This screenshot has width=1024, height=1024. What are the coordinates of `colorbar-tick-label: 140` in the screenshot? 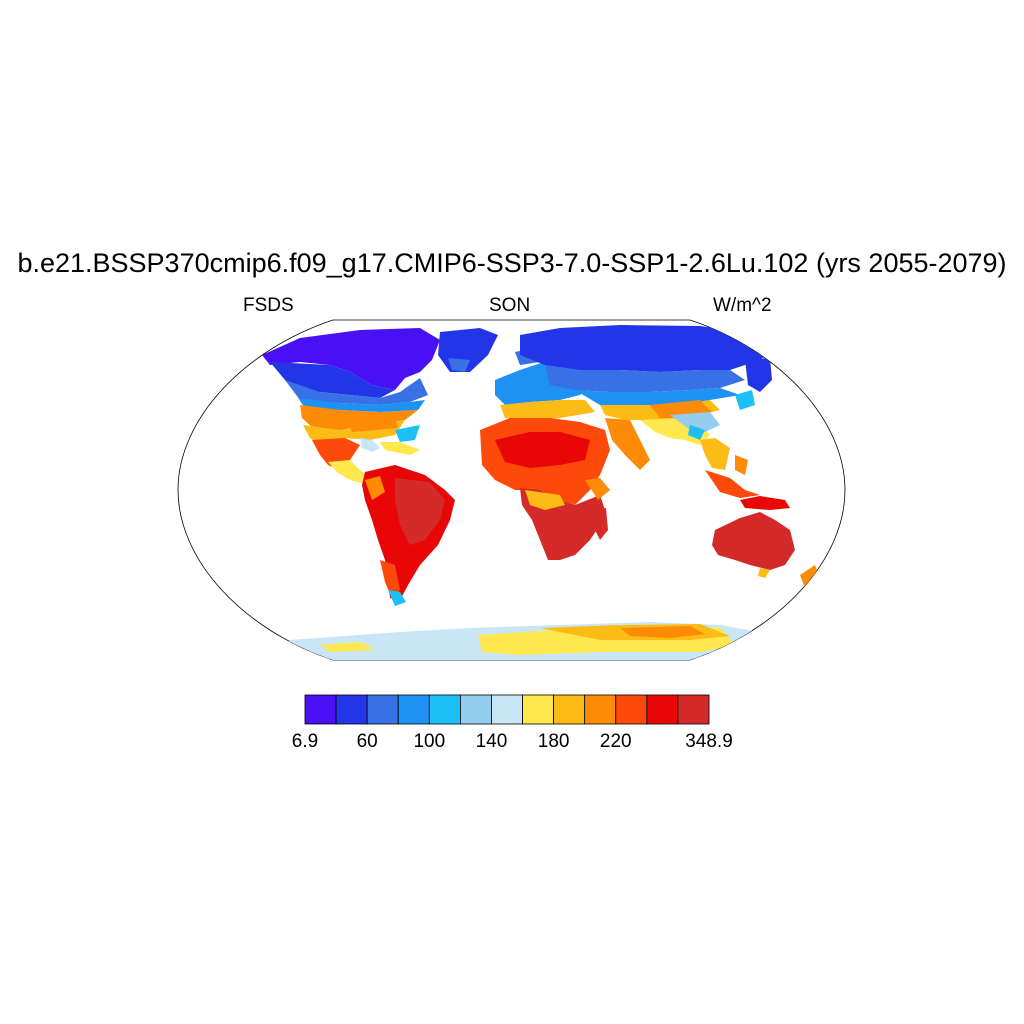 It's located at (491, 741).